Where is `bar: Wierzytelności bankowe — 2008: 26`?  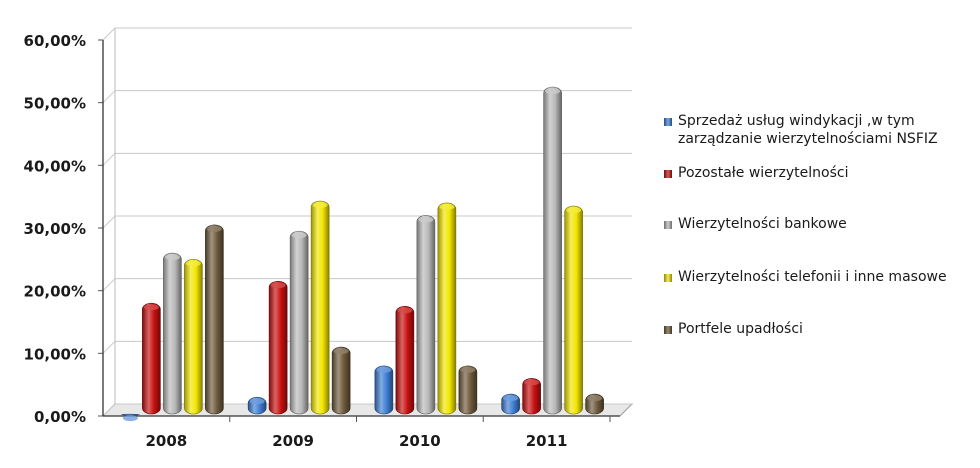
bar: Wierzytelności bankowe — 2008: 26 is located at coordinates (172, 333).